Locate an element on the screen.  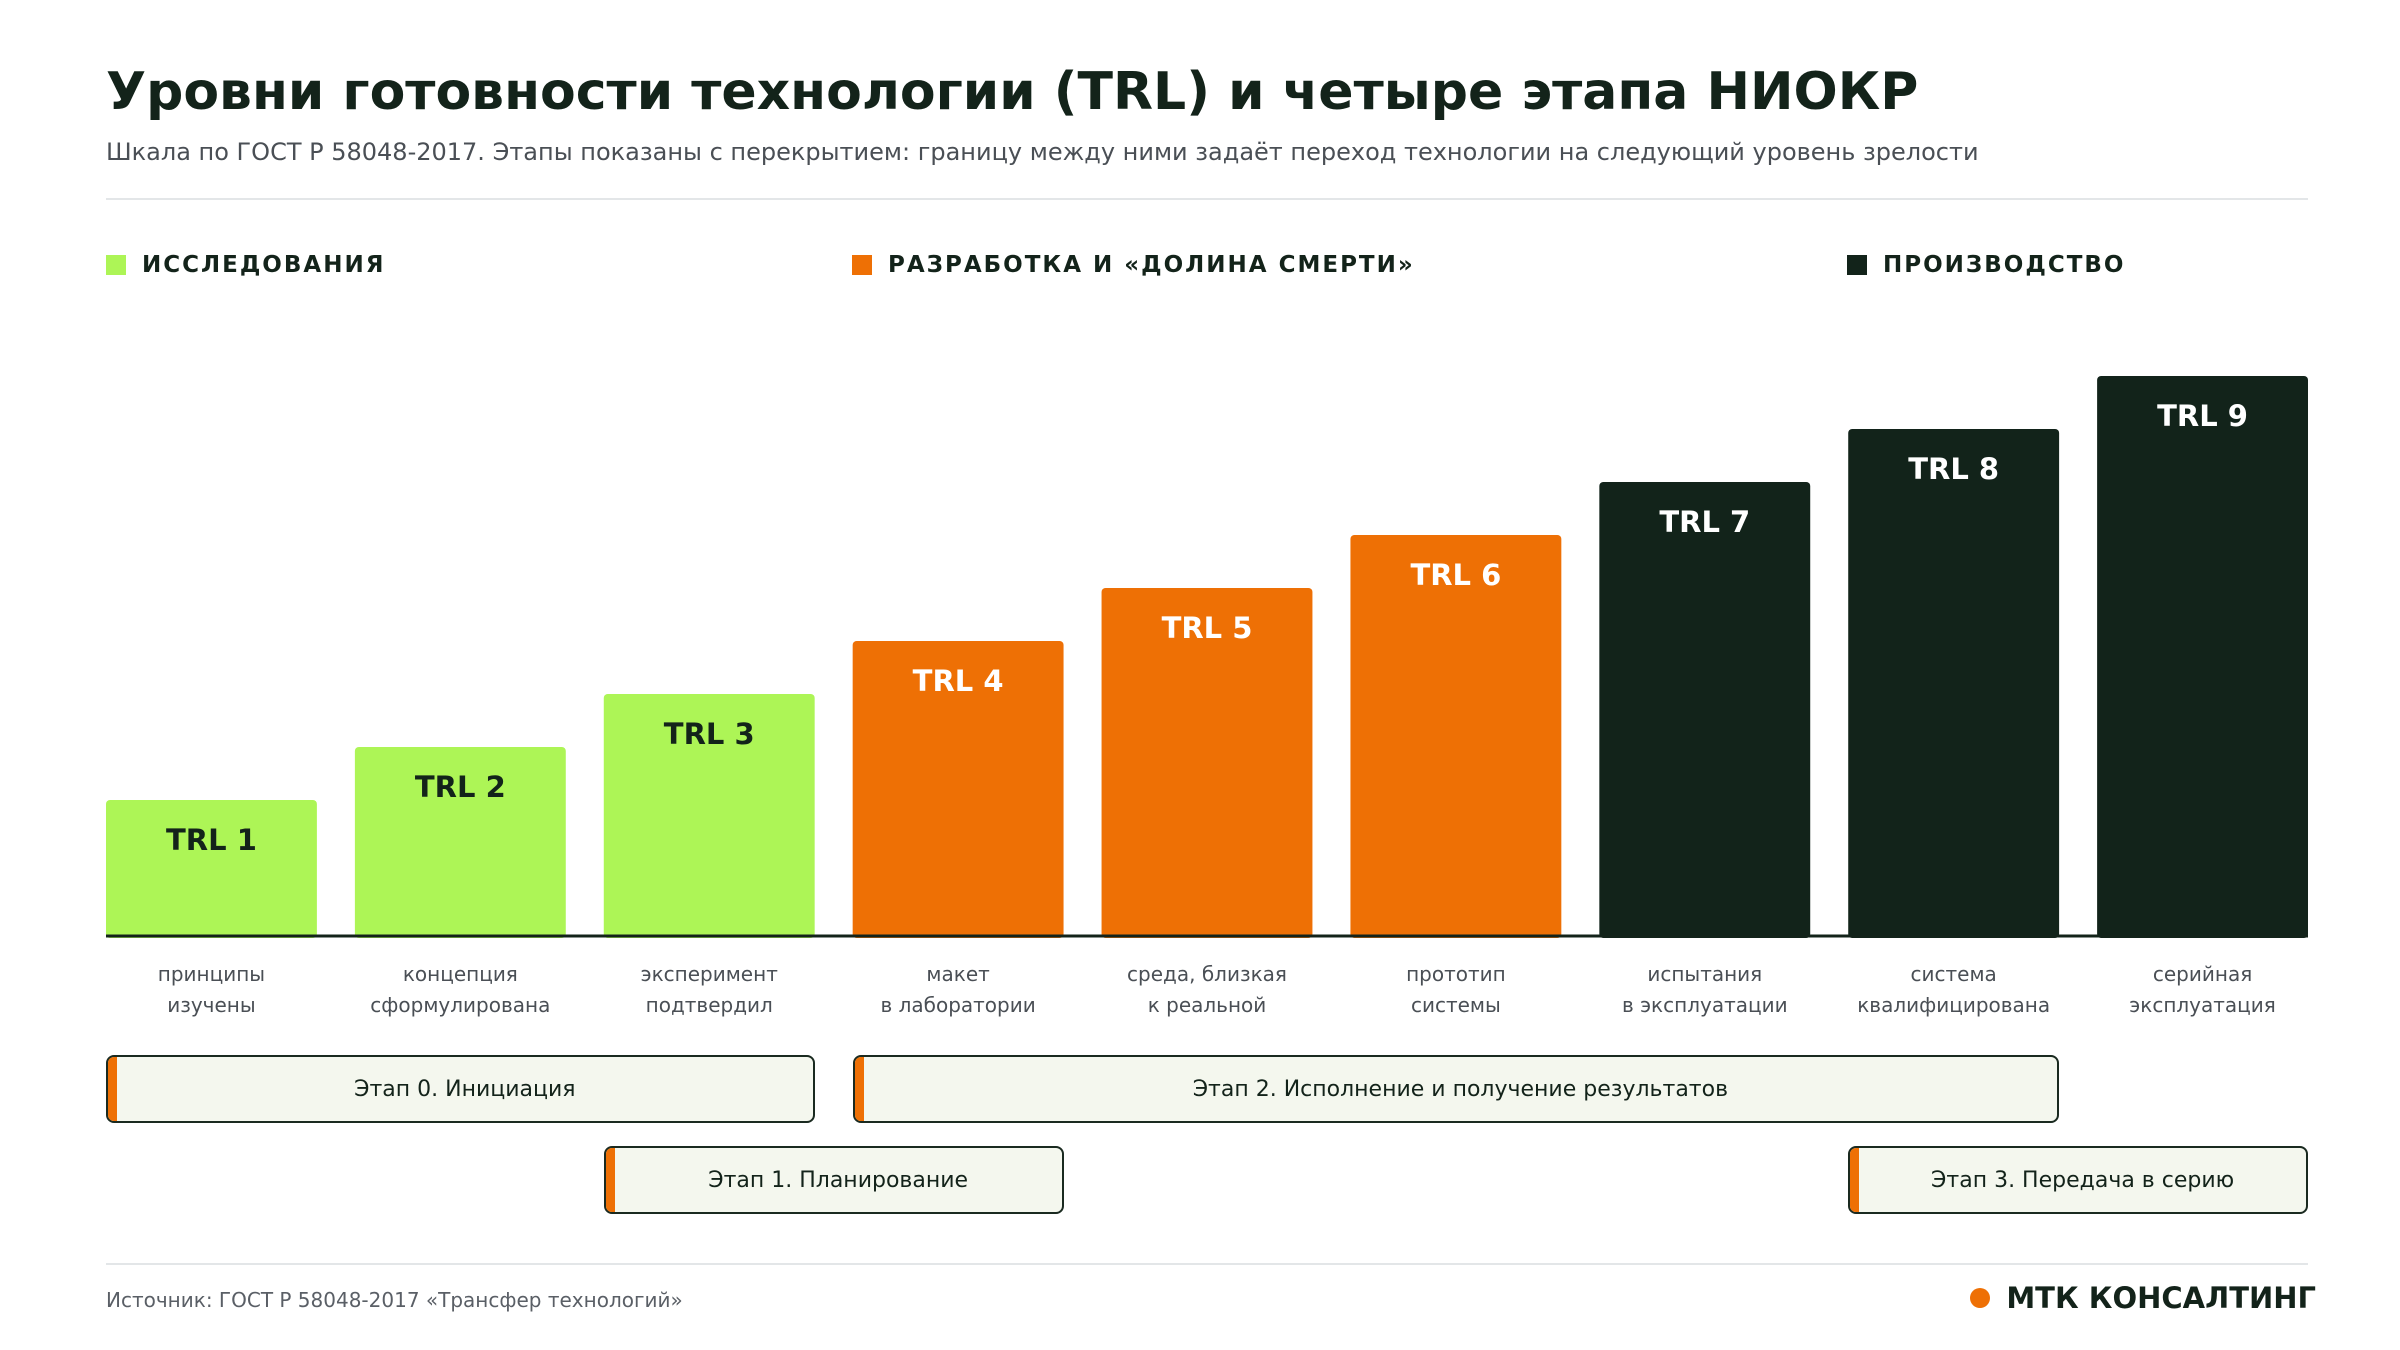
trl-6-description-line: прототип is located at coordinates (1456, 974).